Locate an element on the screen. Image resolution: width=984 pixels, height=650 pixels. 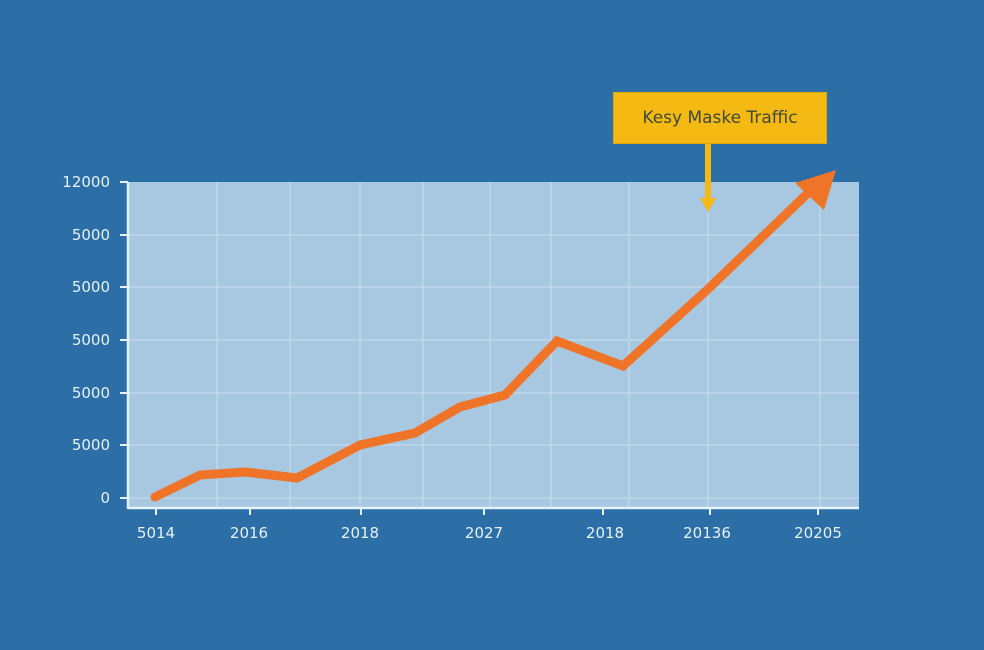
y-axis-ticks is located at coordinates (124, 340).